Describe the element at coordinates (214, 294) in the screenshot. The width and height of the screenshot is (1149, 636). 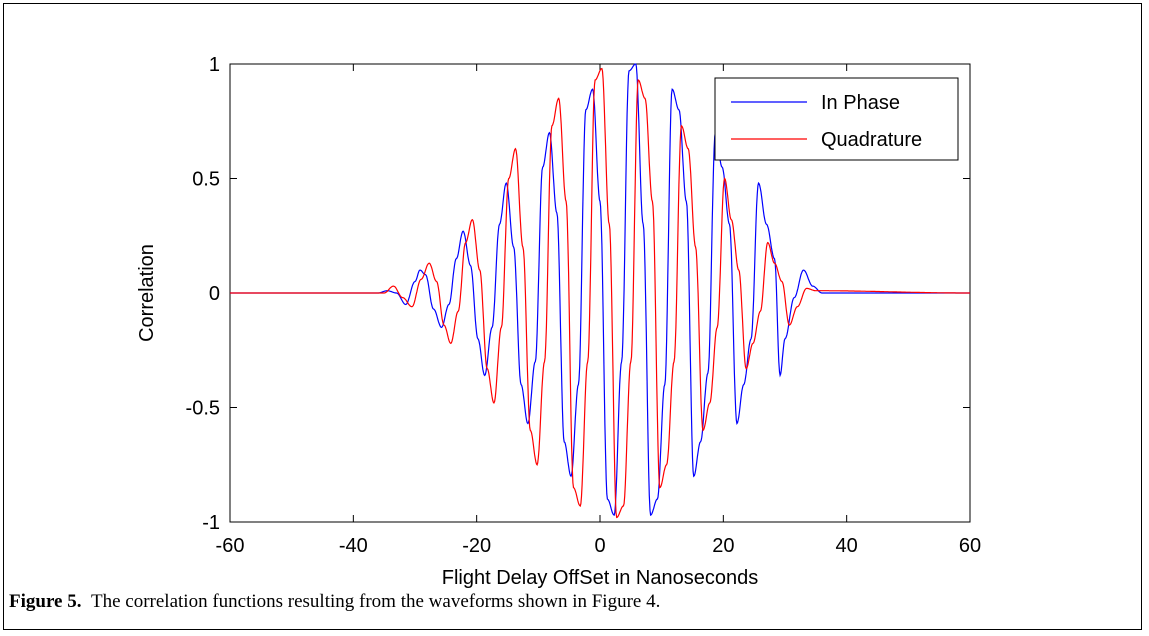
I see `y-tick-label: 0` at that location.